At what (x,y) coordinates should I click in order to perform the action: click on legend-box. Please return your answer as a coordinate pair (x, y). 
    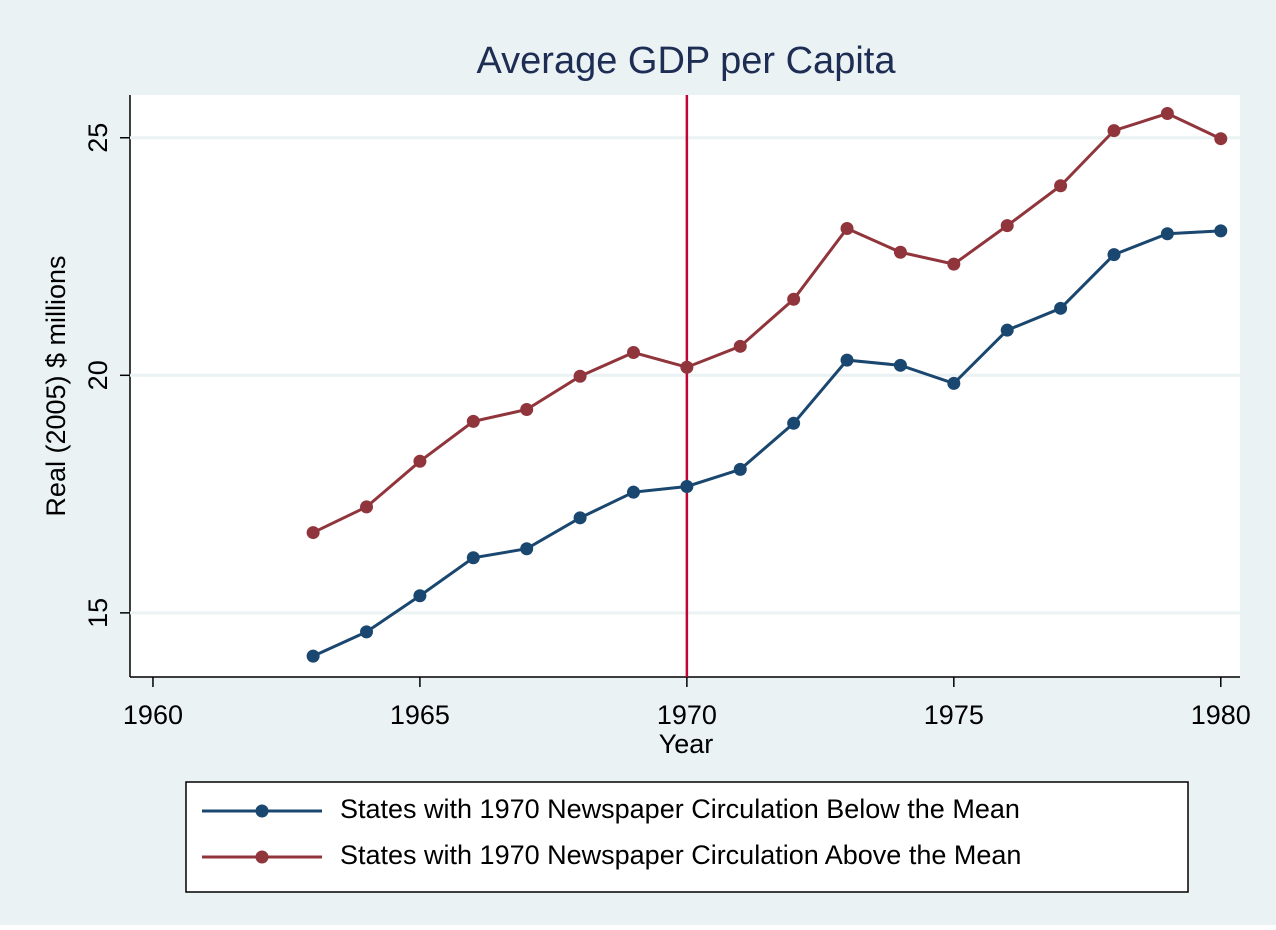
    Looking at the image, I should click on (687, 837).